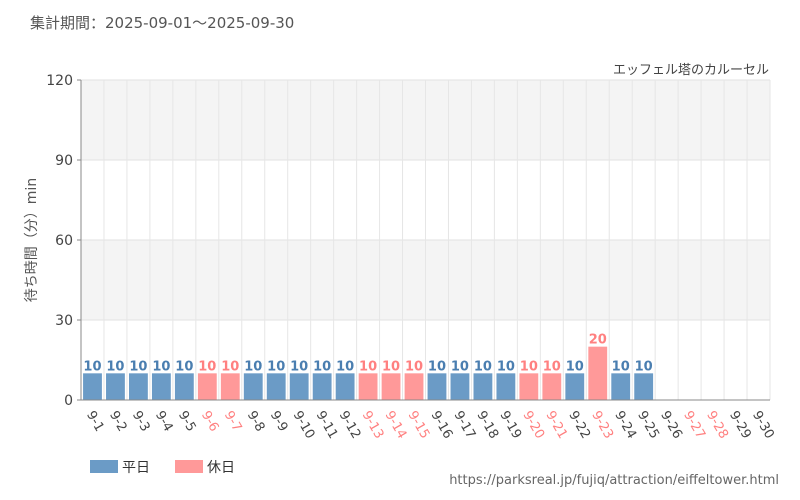 The width and height of the screenshot is (800, 500). I want to click on bars, so click(368, 373).